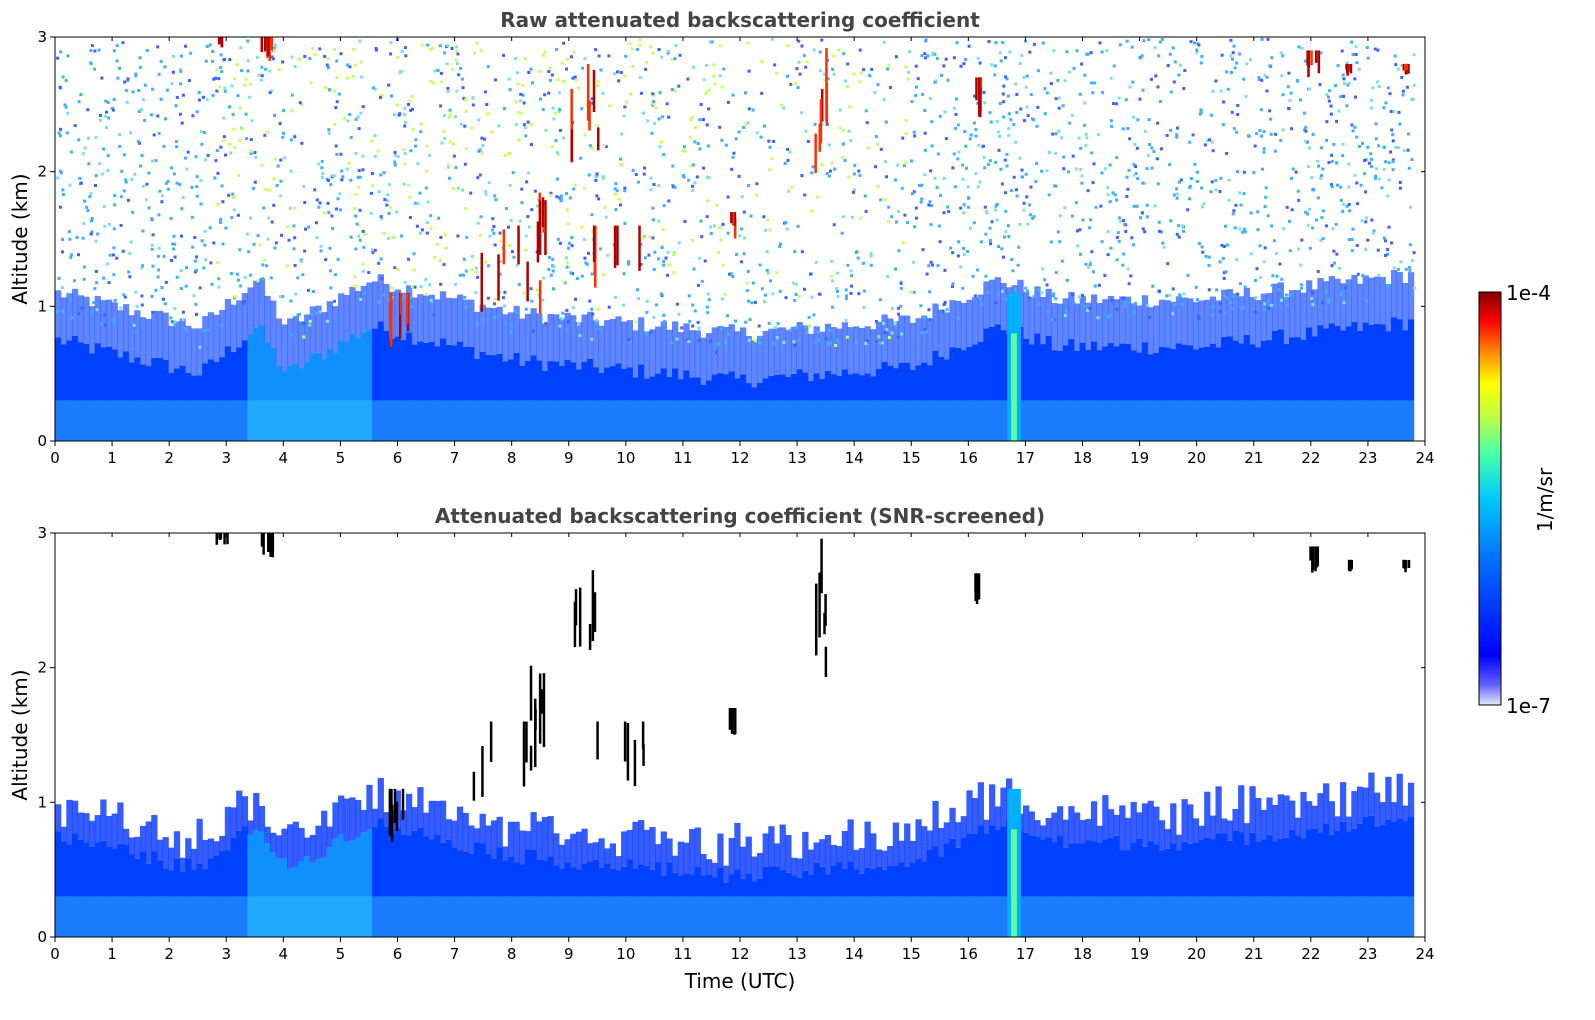 Image resolution: width=1595 pixels, height=1020 pixels. Describe the element at coordinates (42, 37) in the screenshot. I see `y-tick-label: 3` at that location.